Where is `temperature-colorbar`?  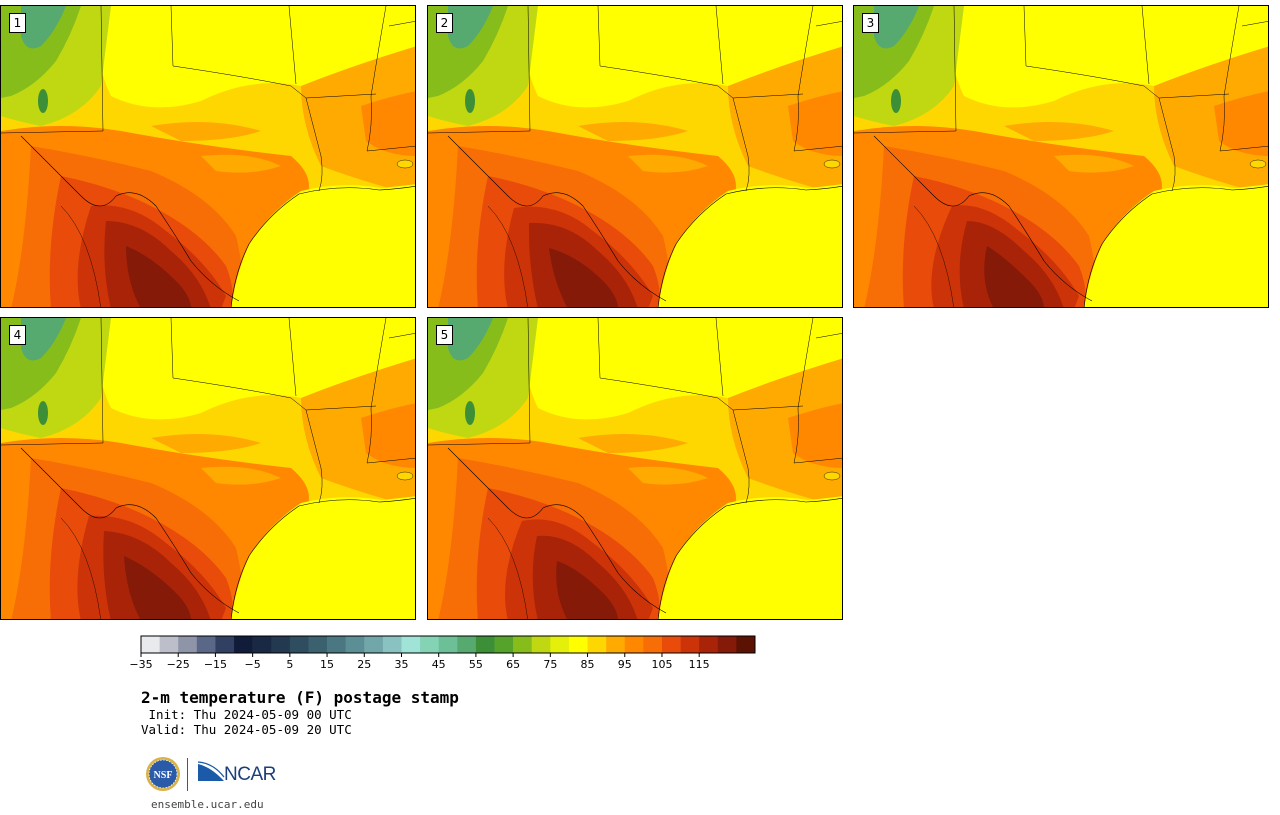 temperature-colorbar is located at coordinates (448, 646).